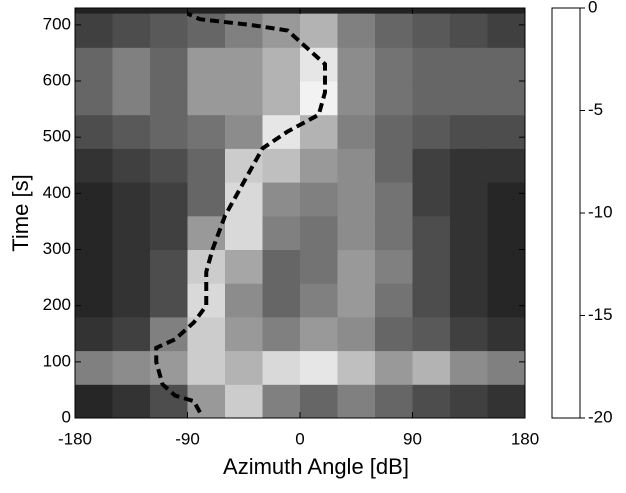 The image size is (626, 493). Describe the element at coordinates (57, 248) in the screenshot. I see `y-tick-label: 300` at that location.